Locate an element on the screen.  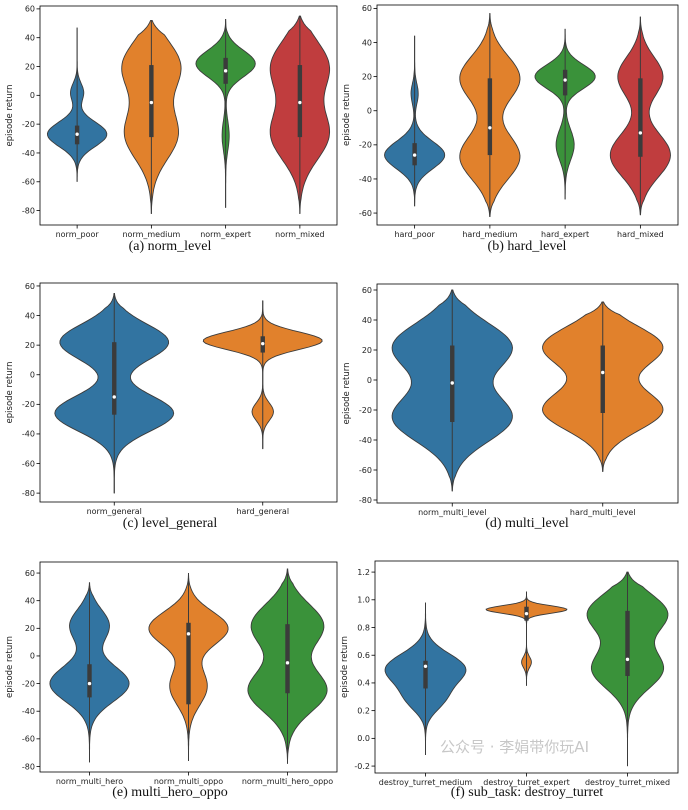
x-tick-label: destroy_turret_medium is located at coordinates (426, 782).